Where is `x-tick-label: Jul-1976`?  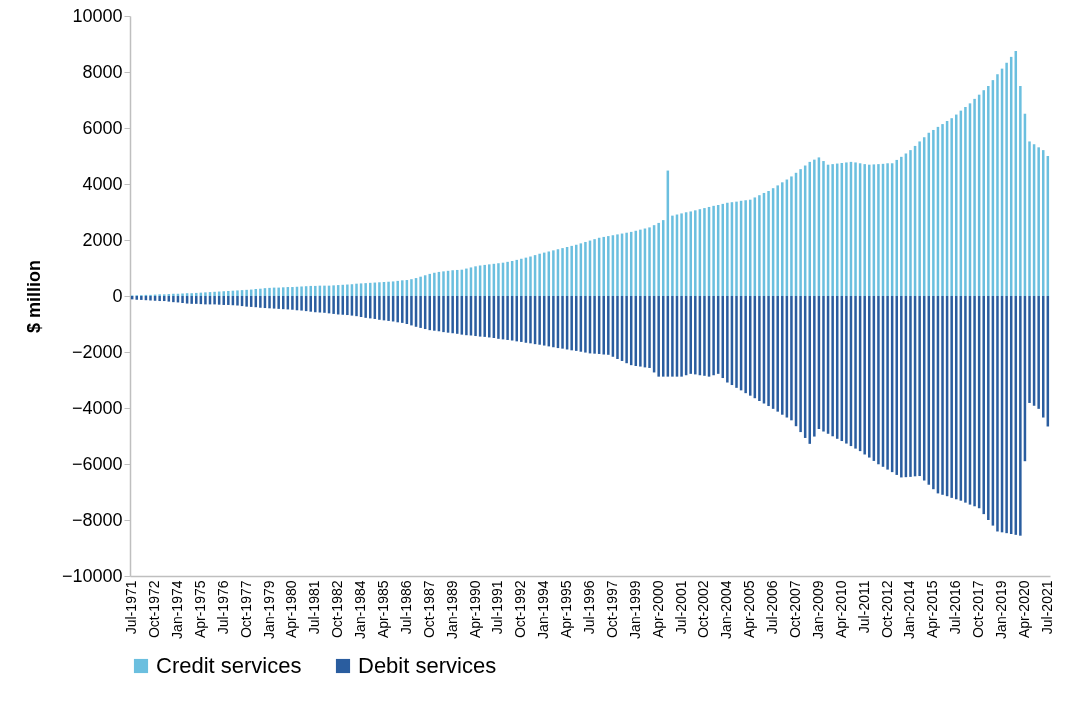 x-tick-label: Jul-1976 is located at coordinates (222, 607).